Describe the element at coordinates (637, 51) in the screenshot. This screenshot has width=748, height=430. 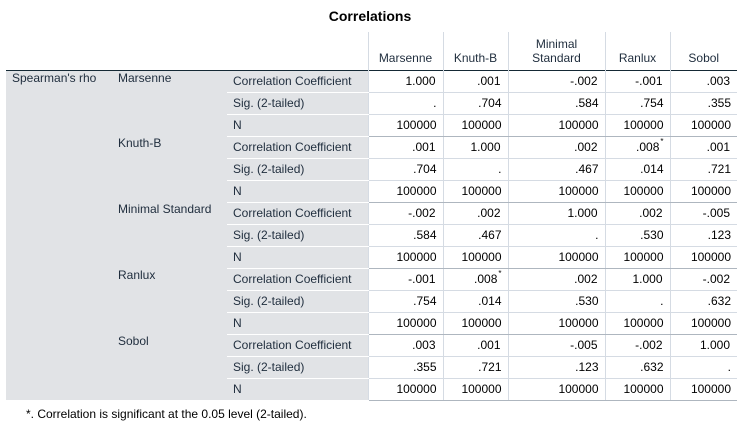
I see `column-header-ranlux: Ranlux` at that location.